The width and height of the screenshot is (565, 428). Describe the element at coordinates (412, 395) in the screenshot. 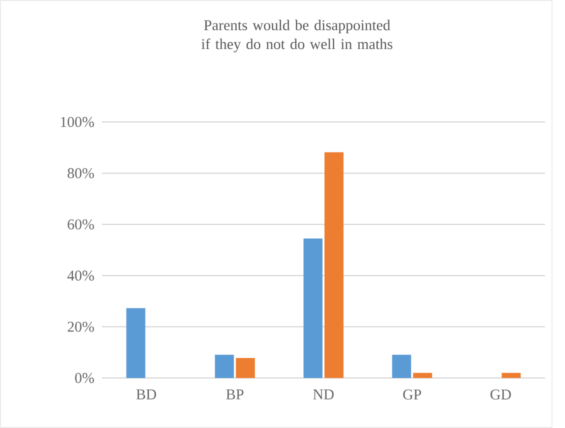

I see `x-tick-label: GP` at that location.